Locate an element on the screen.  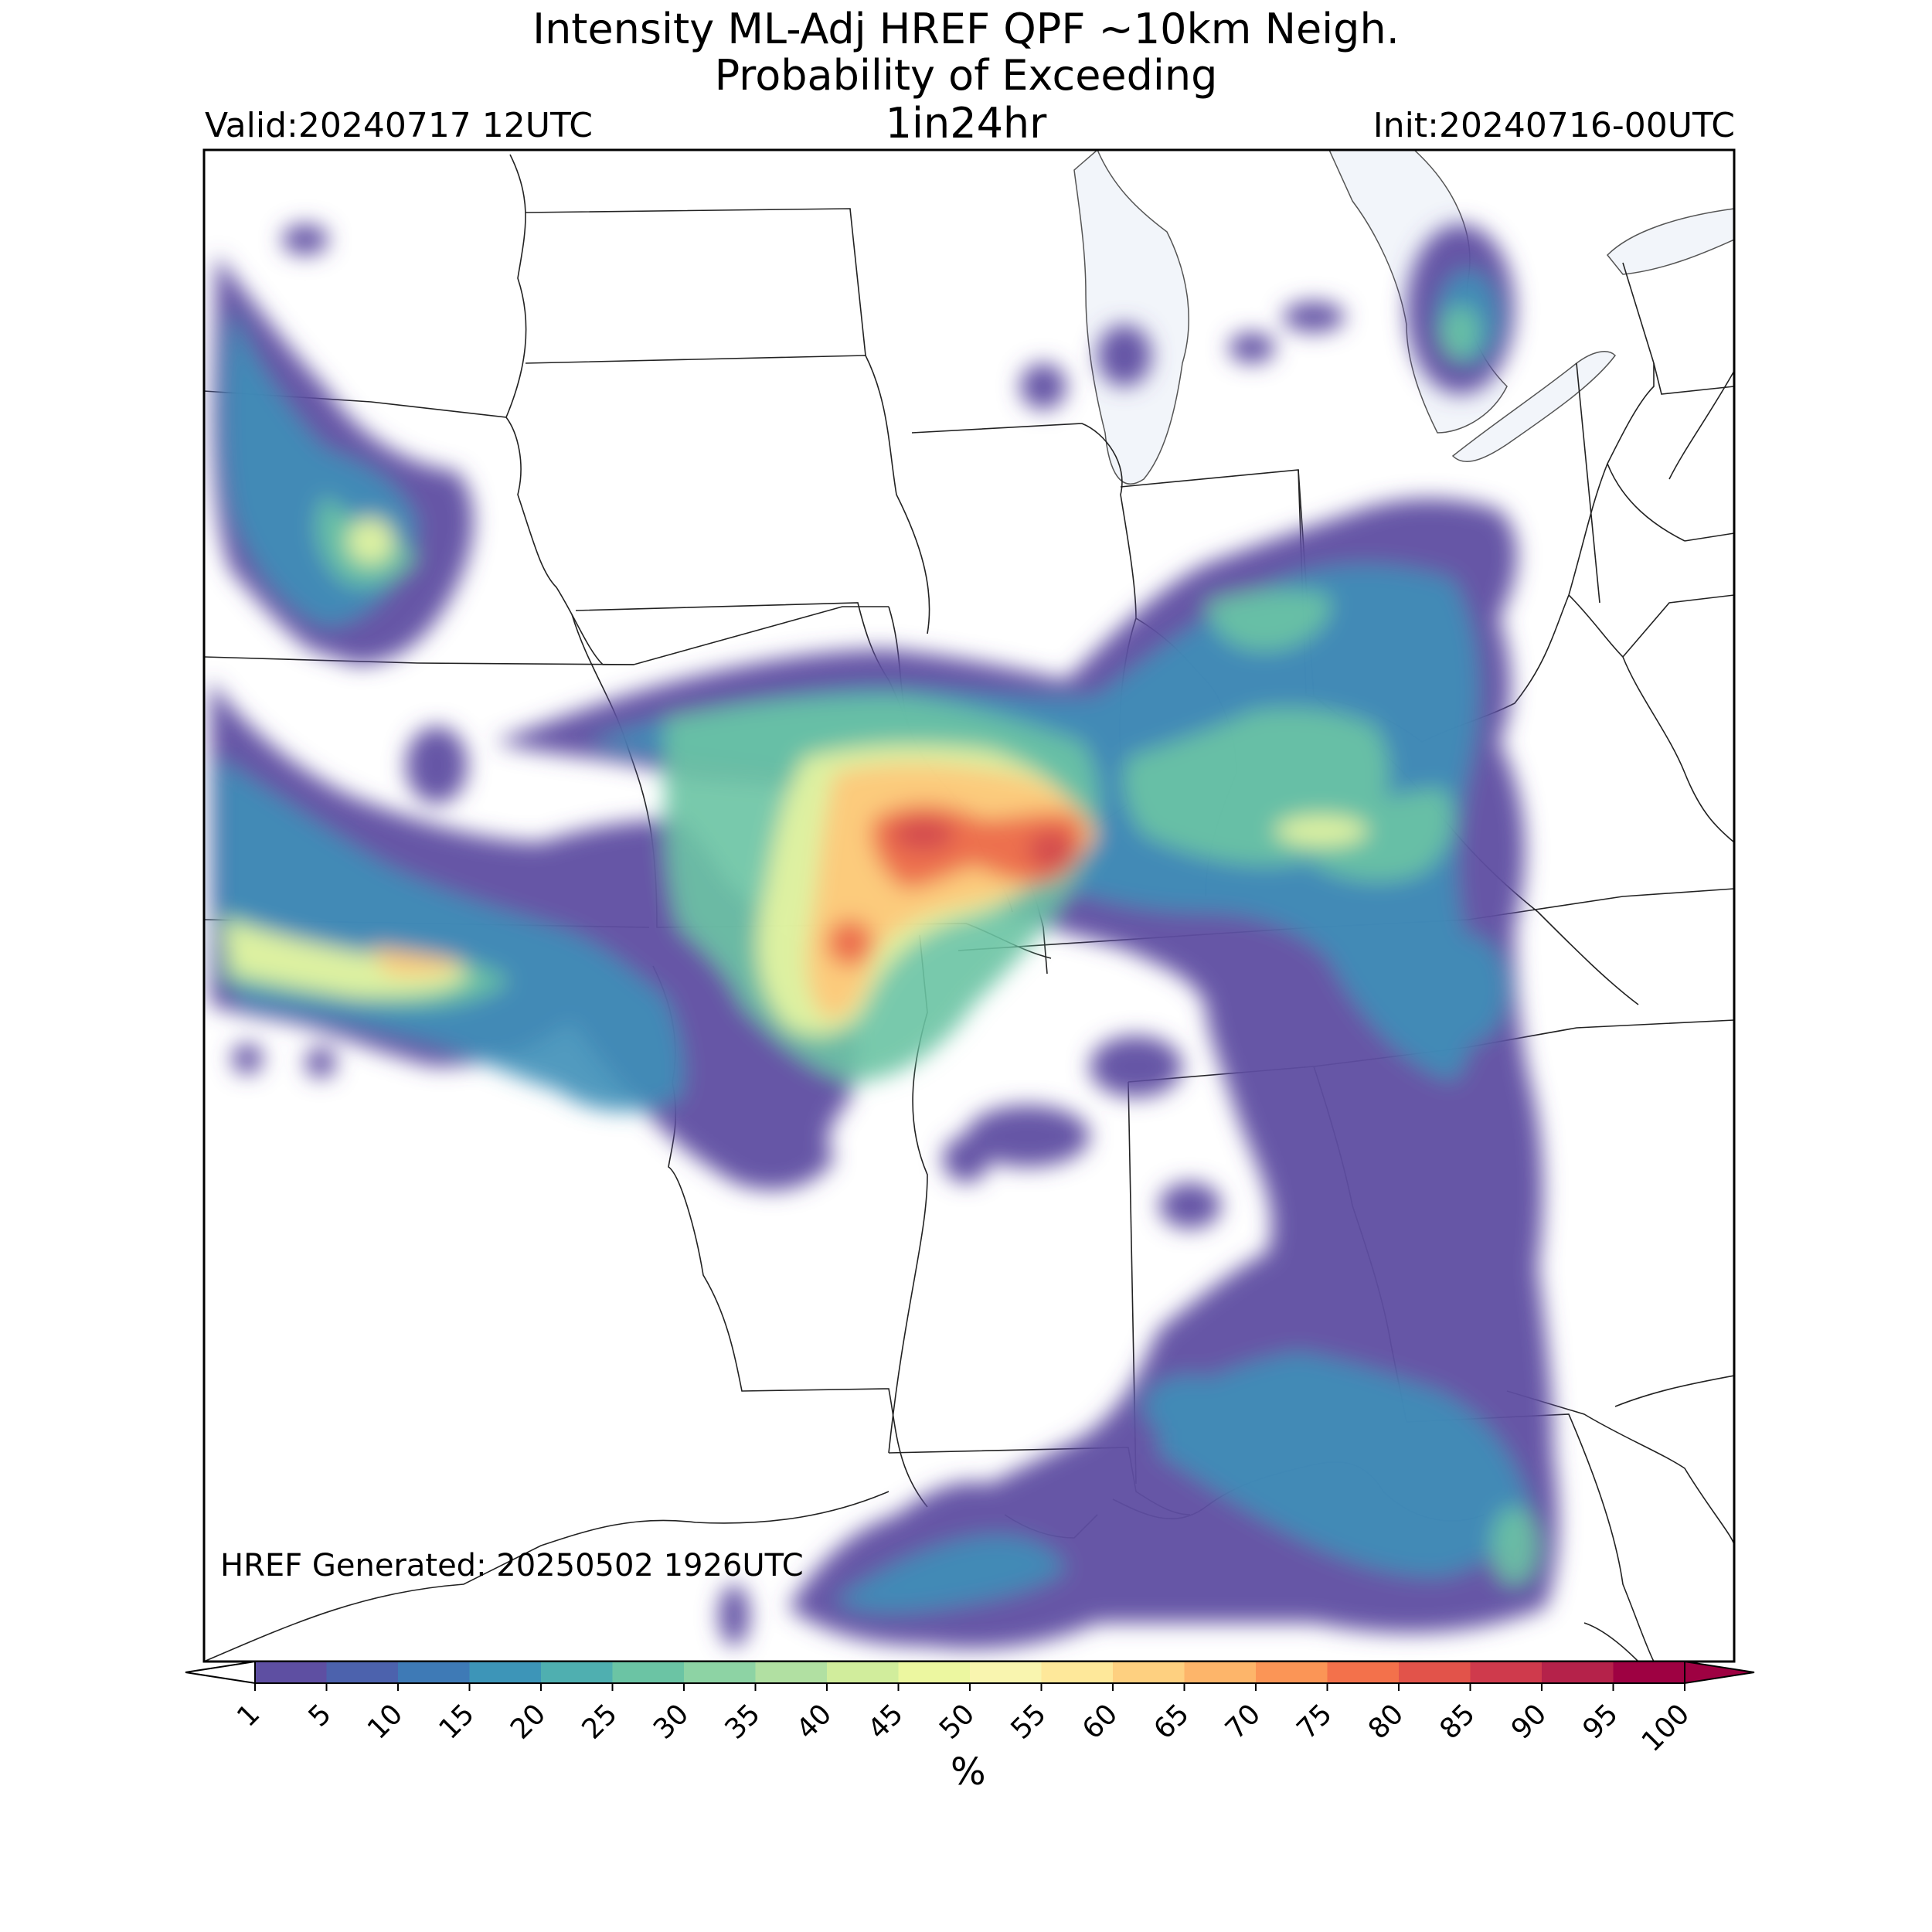
colorbar-tick-label: 75 is located at coordinates (1314, 1722).